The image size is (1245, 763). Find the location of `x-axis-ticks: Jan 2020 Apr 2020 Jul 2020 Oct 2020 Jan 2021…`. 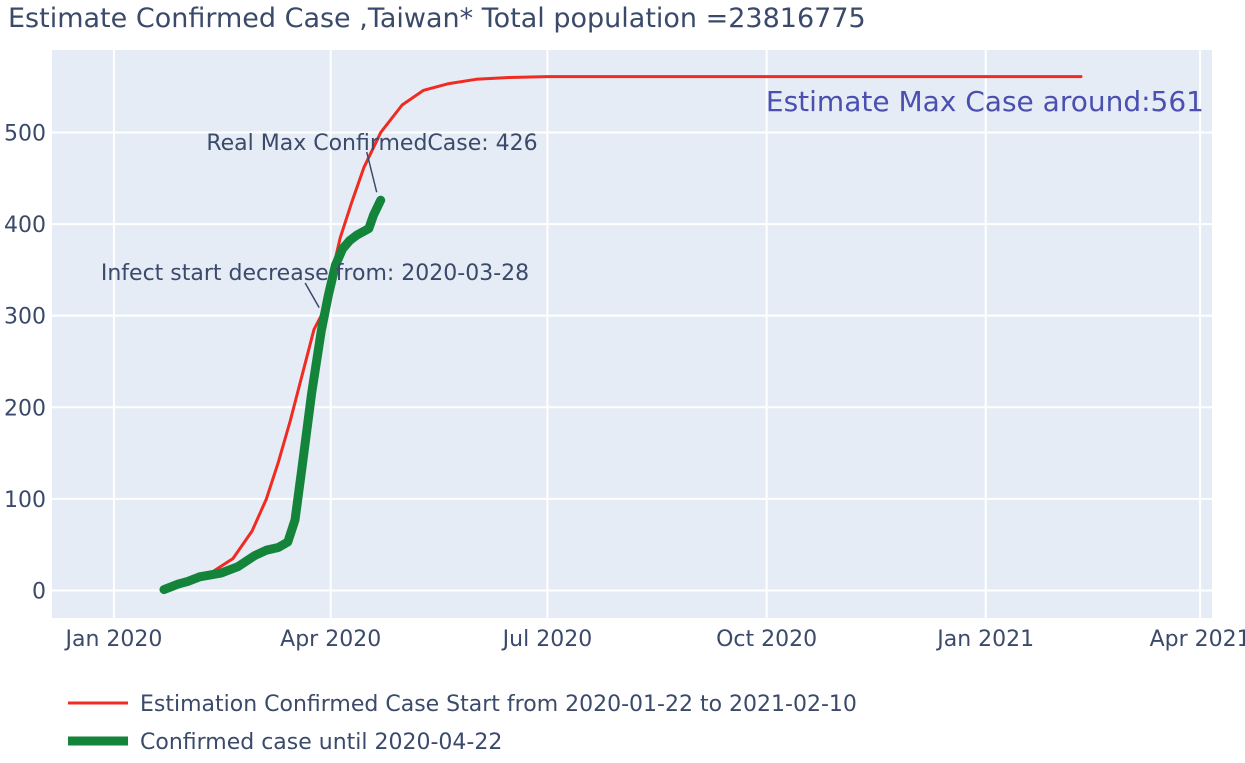

x-axis-ticks: Jan 2020 Apr 2020 Jul 2020 Oct 2020 Jan 2021… is located at coordinates (654, 639).